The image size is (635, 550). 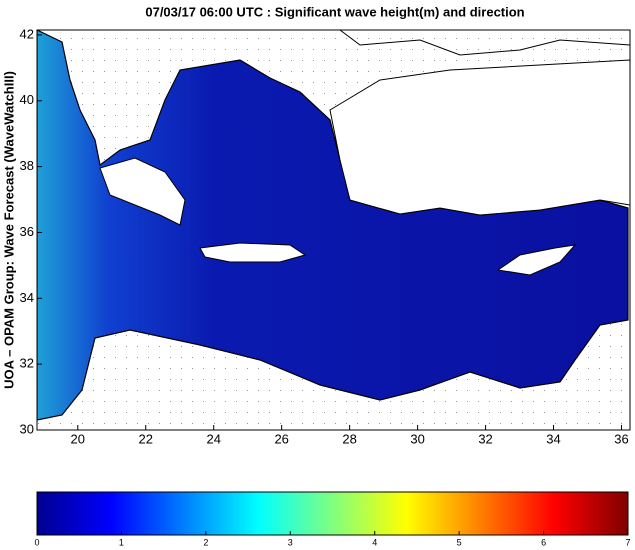 I want to click on colorbar, so click(x=332, y=513).